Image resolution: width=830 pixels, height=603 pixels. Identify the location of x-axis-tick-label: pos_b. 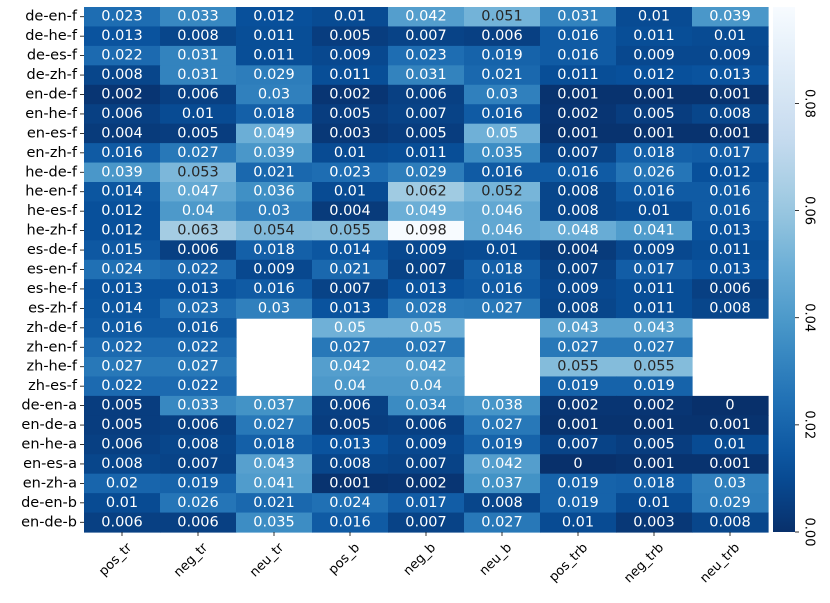
(344, 558).